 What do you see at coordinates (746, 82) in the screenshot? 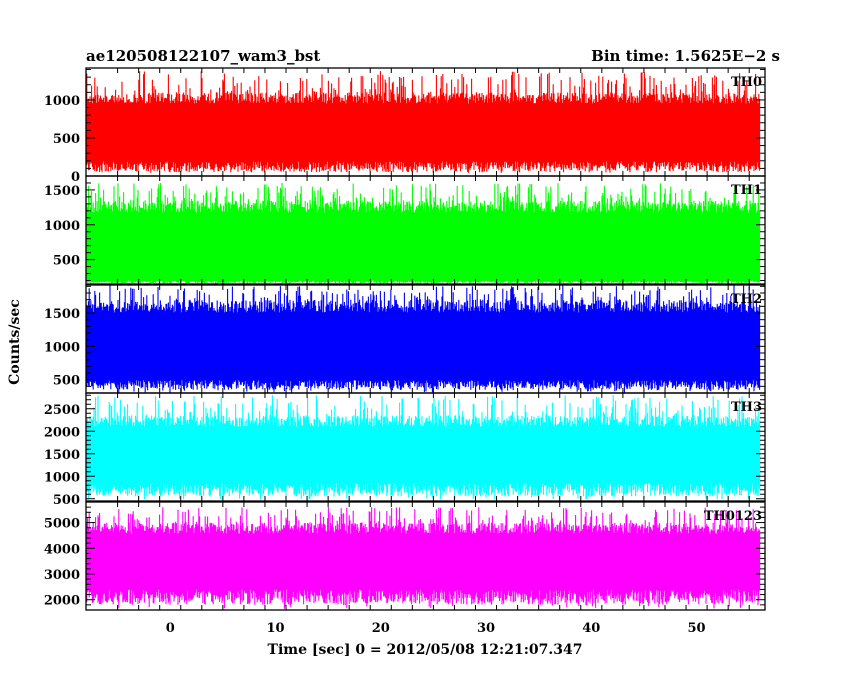
I see `panel-label-th0: TH0` at bounding box center [746, 82].